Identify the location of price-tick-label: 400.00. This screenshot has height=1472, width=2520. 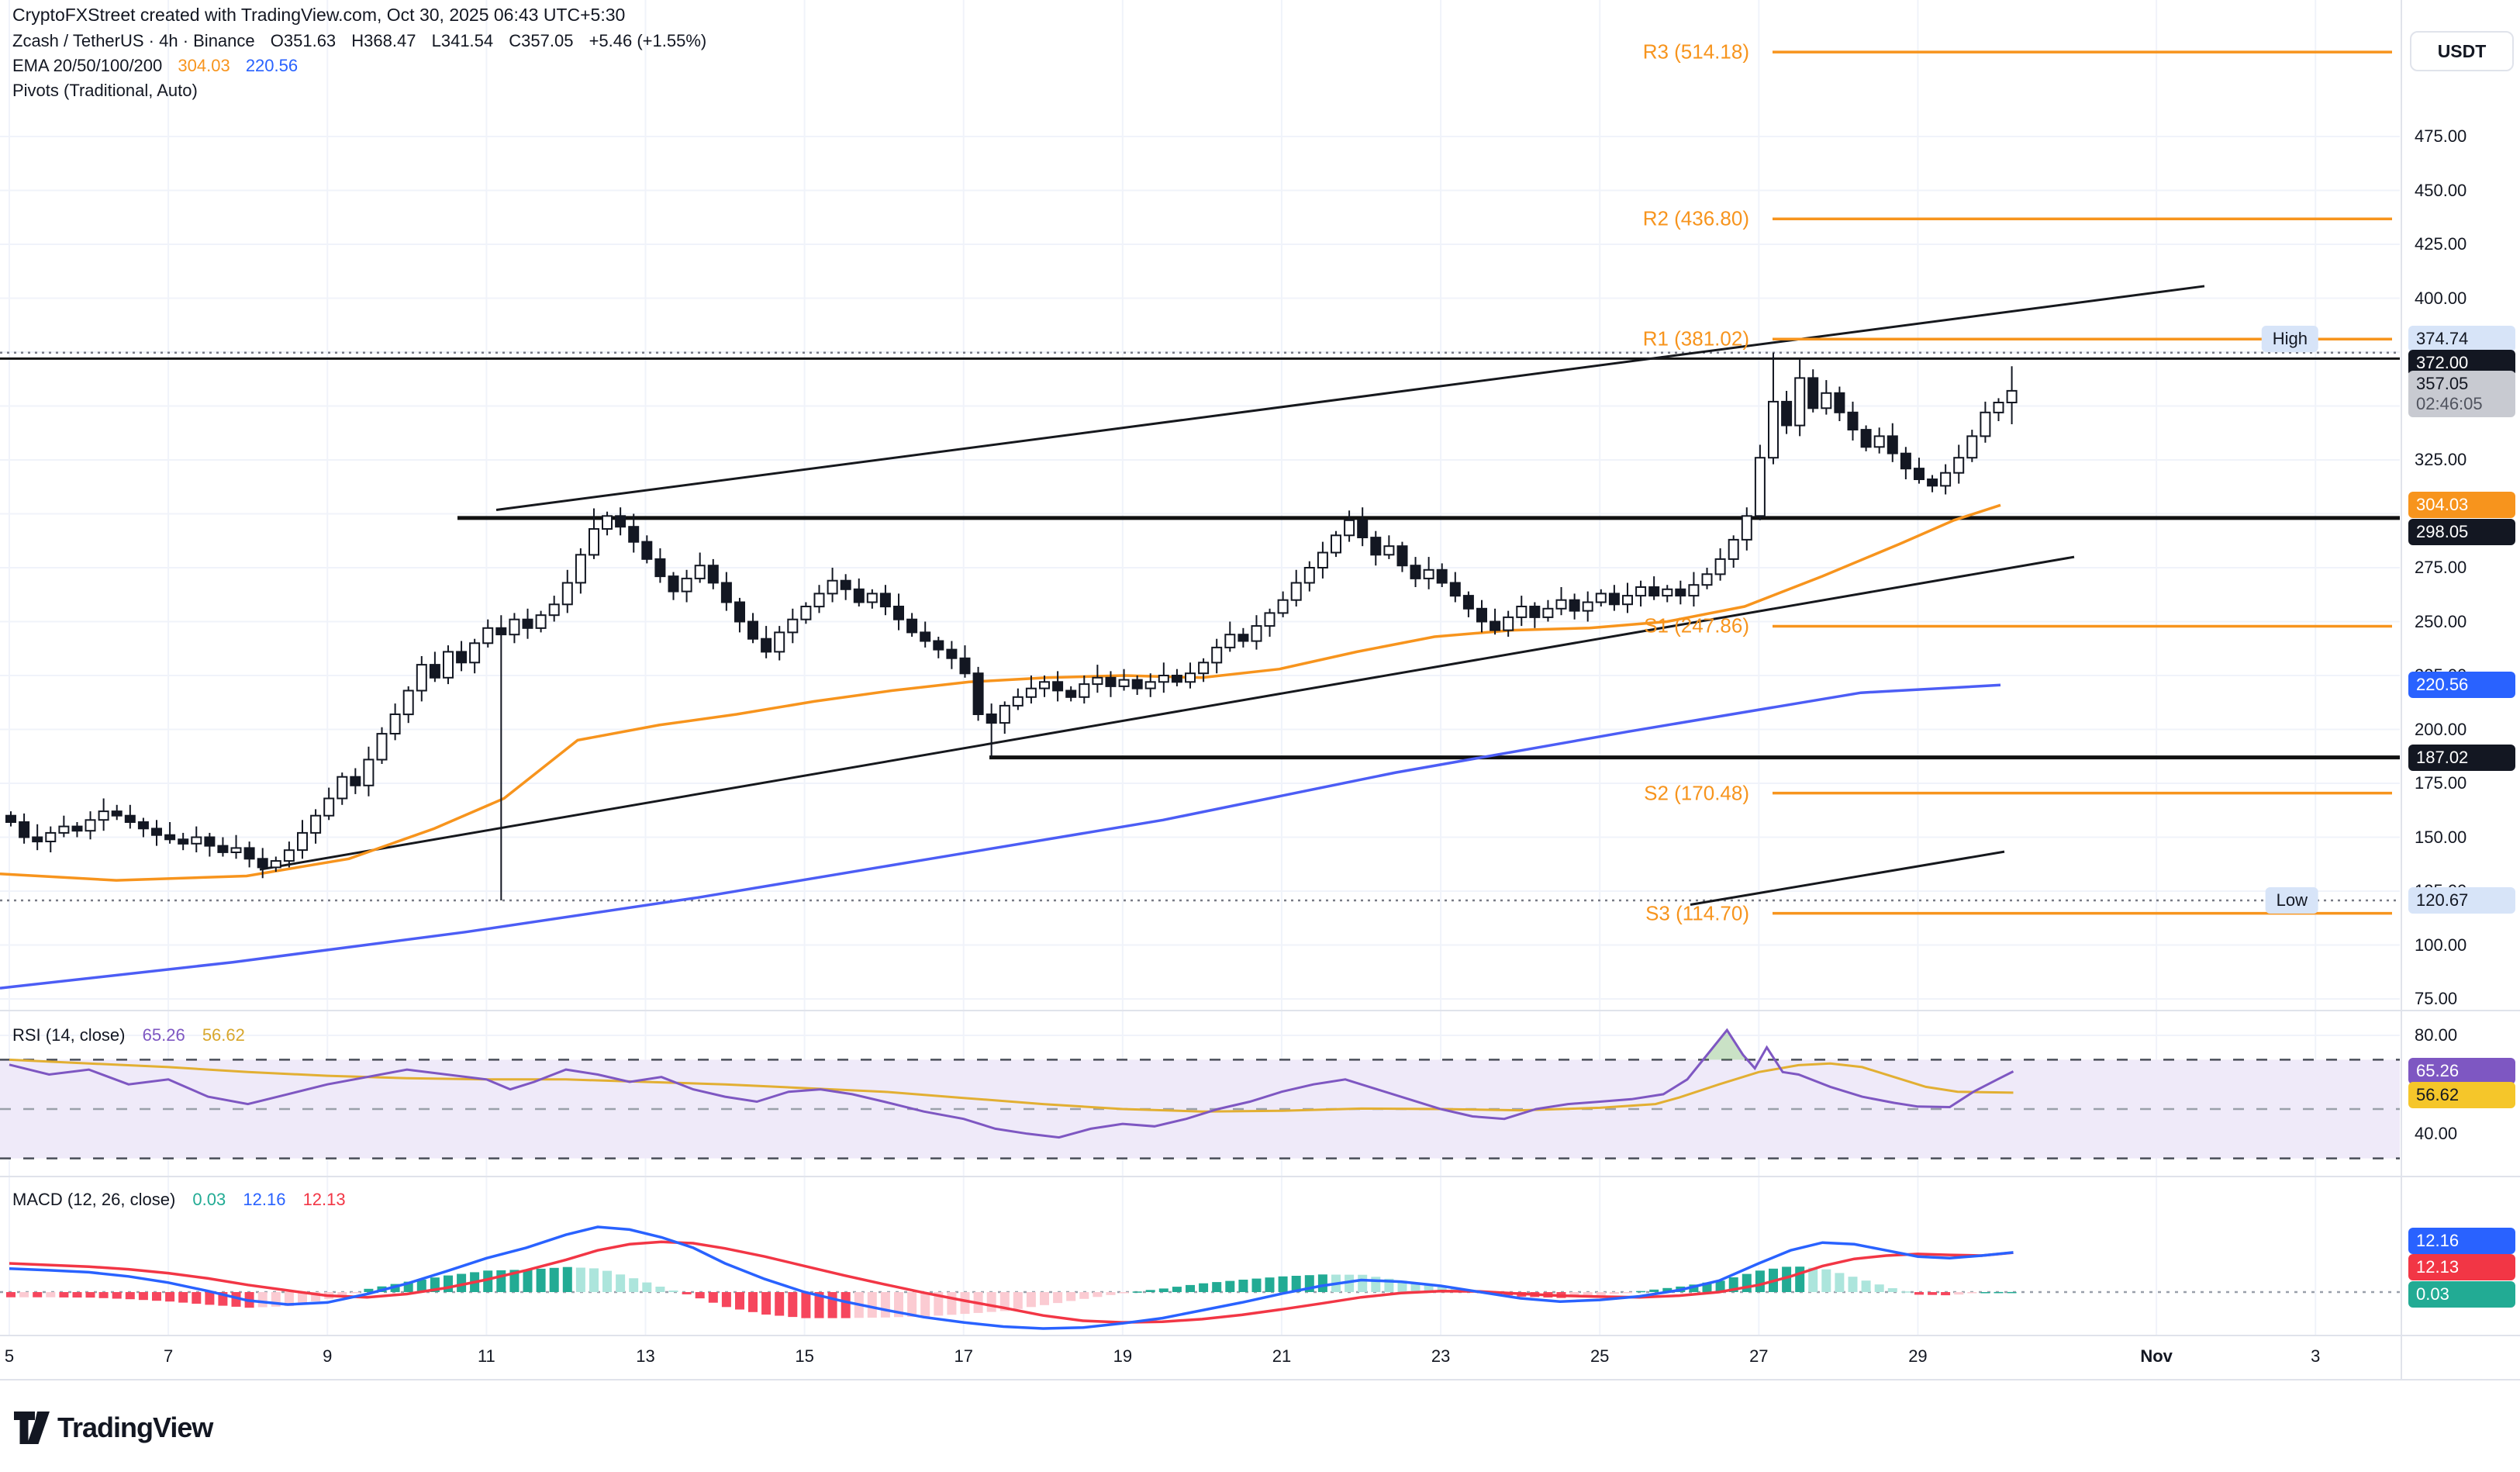
(2441, 298).